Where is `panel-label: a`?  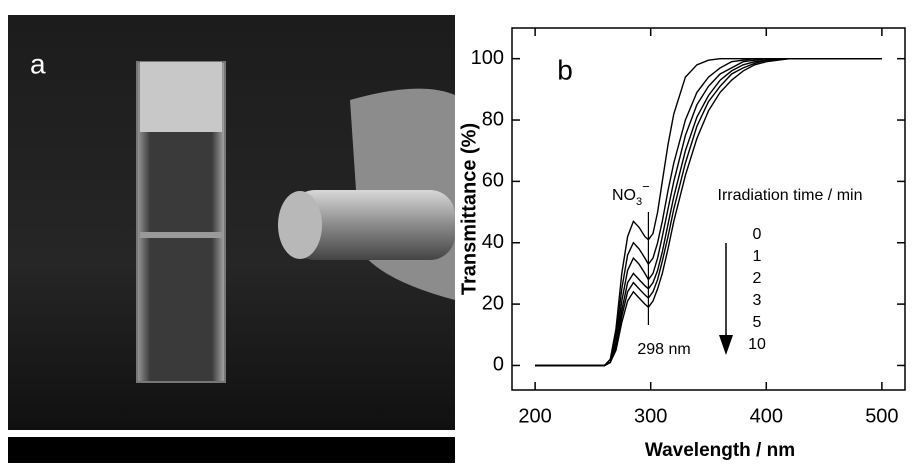
panel-label: a is located at coordinates (38, 63).